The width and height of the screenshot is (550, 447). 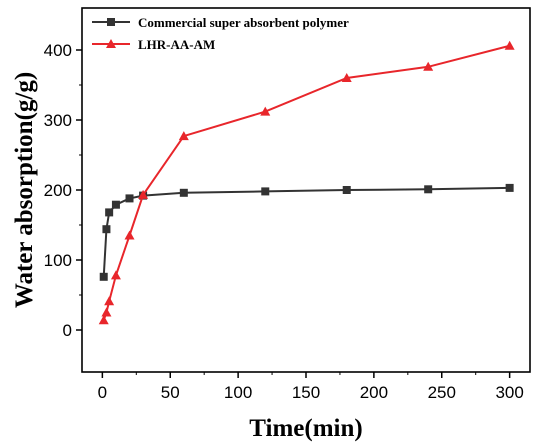 I want to click on x-axis-title: Time(min), so click(x=305, y=428).